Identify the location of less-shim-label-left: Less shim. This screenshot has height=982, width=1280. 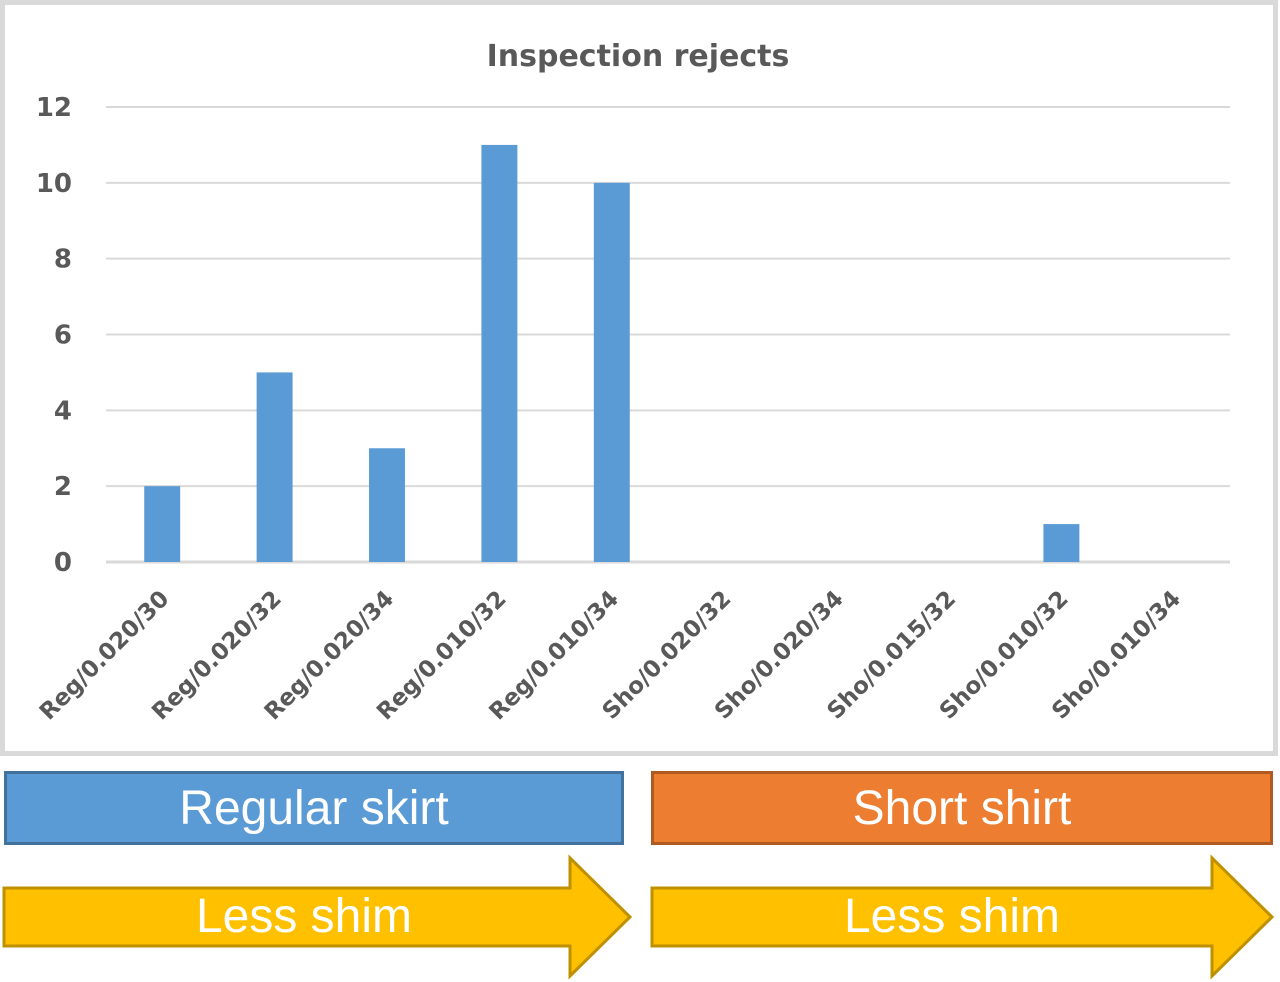
(304, 916).